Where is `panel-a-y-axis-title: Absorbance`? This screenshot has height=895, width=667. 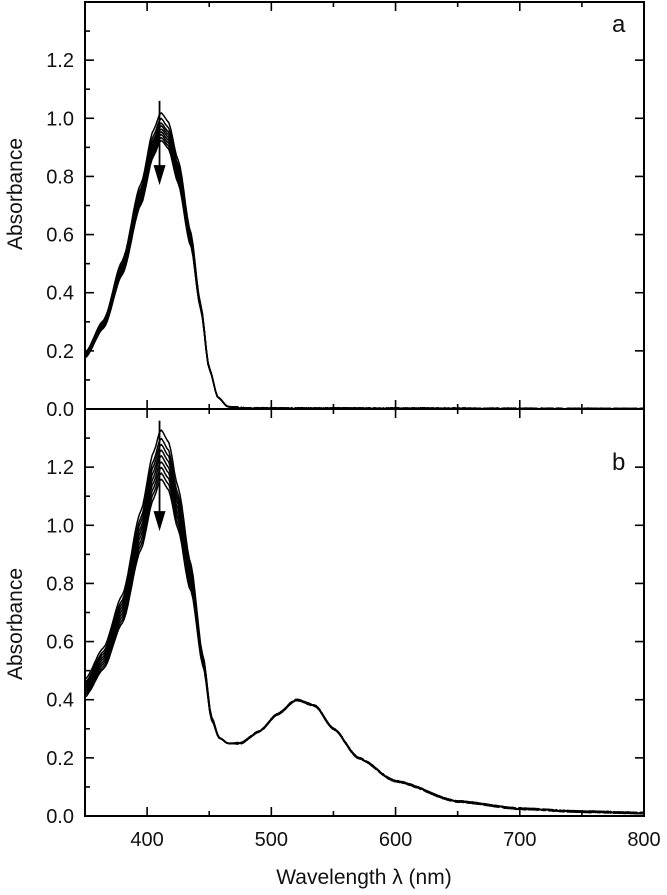
panel-a-y-axis-title: Absorbance is located at coordinates (15, 194).